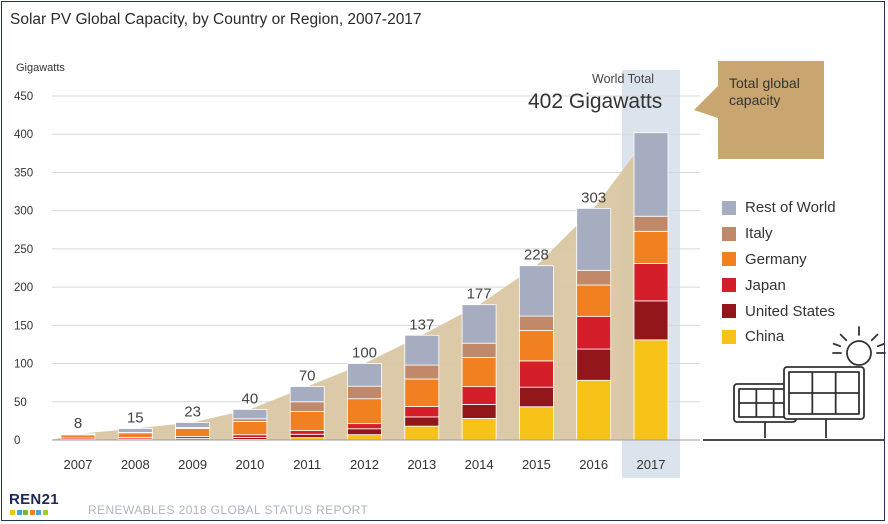  Describe the element at coordinates (594, 332) in the screenshot. I see `bar-2016-japan` at that location.